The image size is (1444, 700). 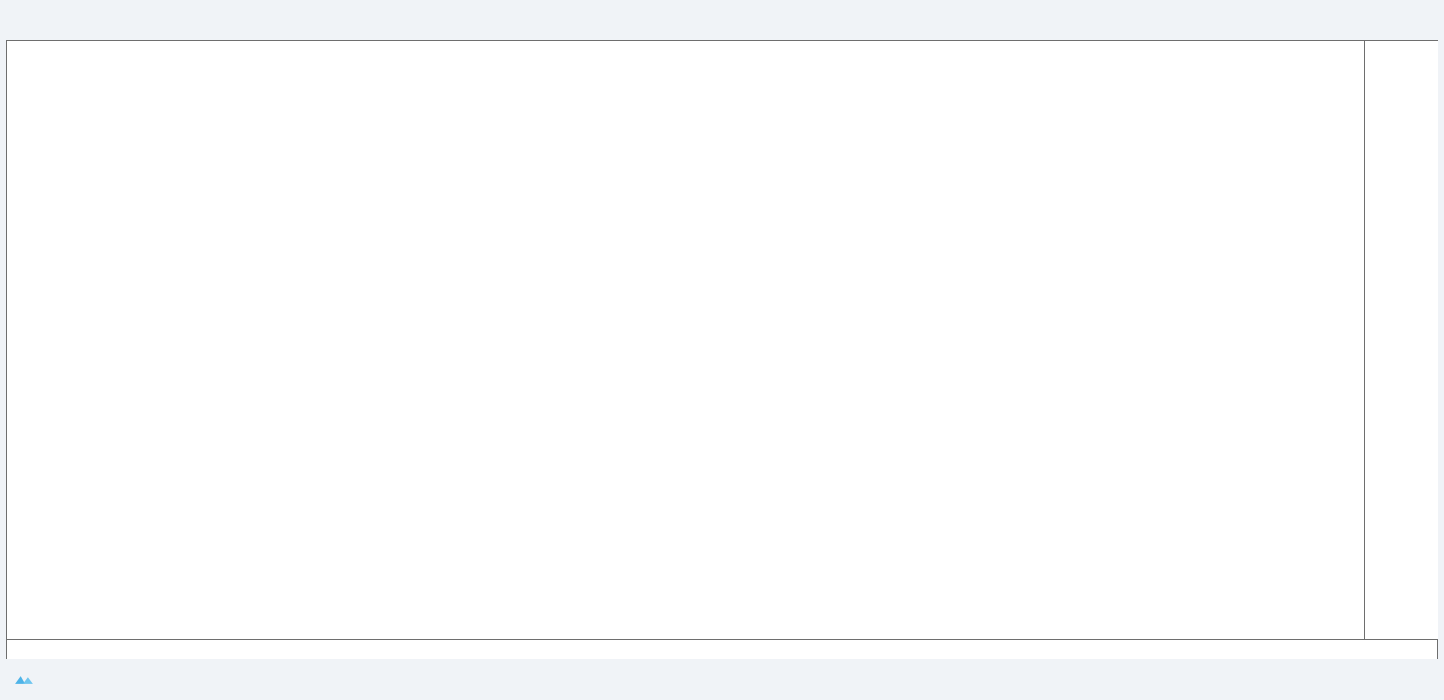 What do you see at coordinates (725, 13) in the screenshot?
I see `quote-line` at bounding box center [725, 13].